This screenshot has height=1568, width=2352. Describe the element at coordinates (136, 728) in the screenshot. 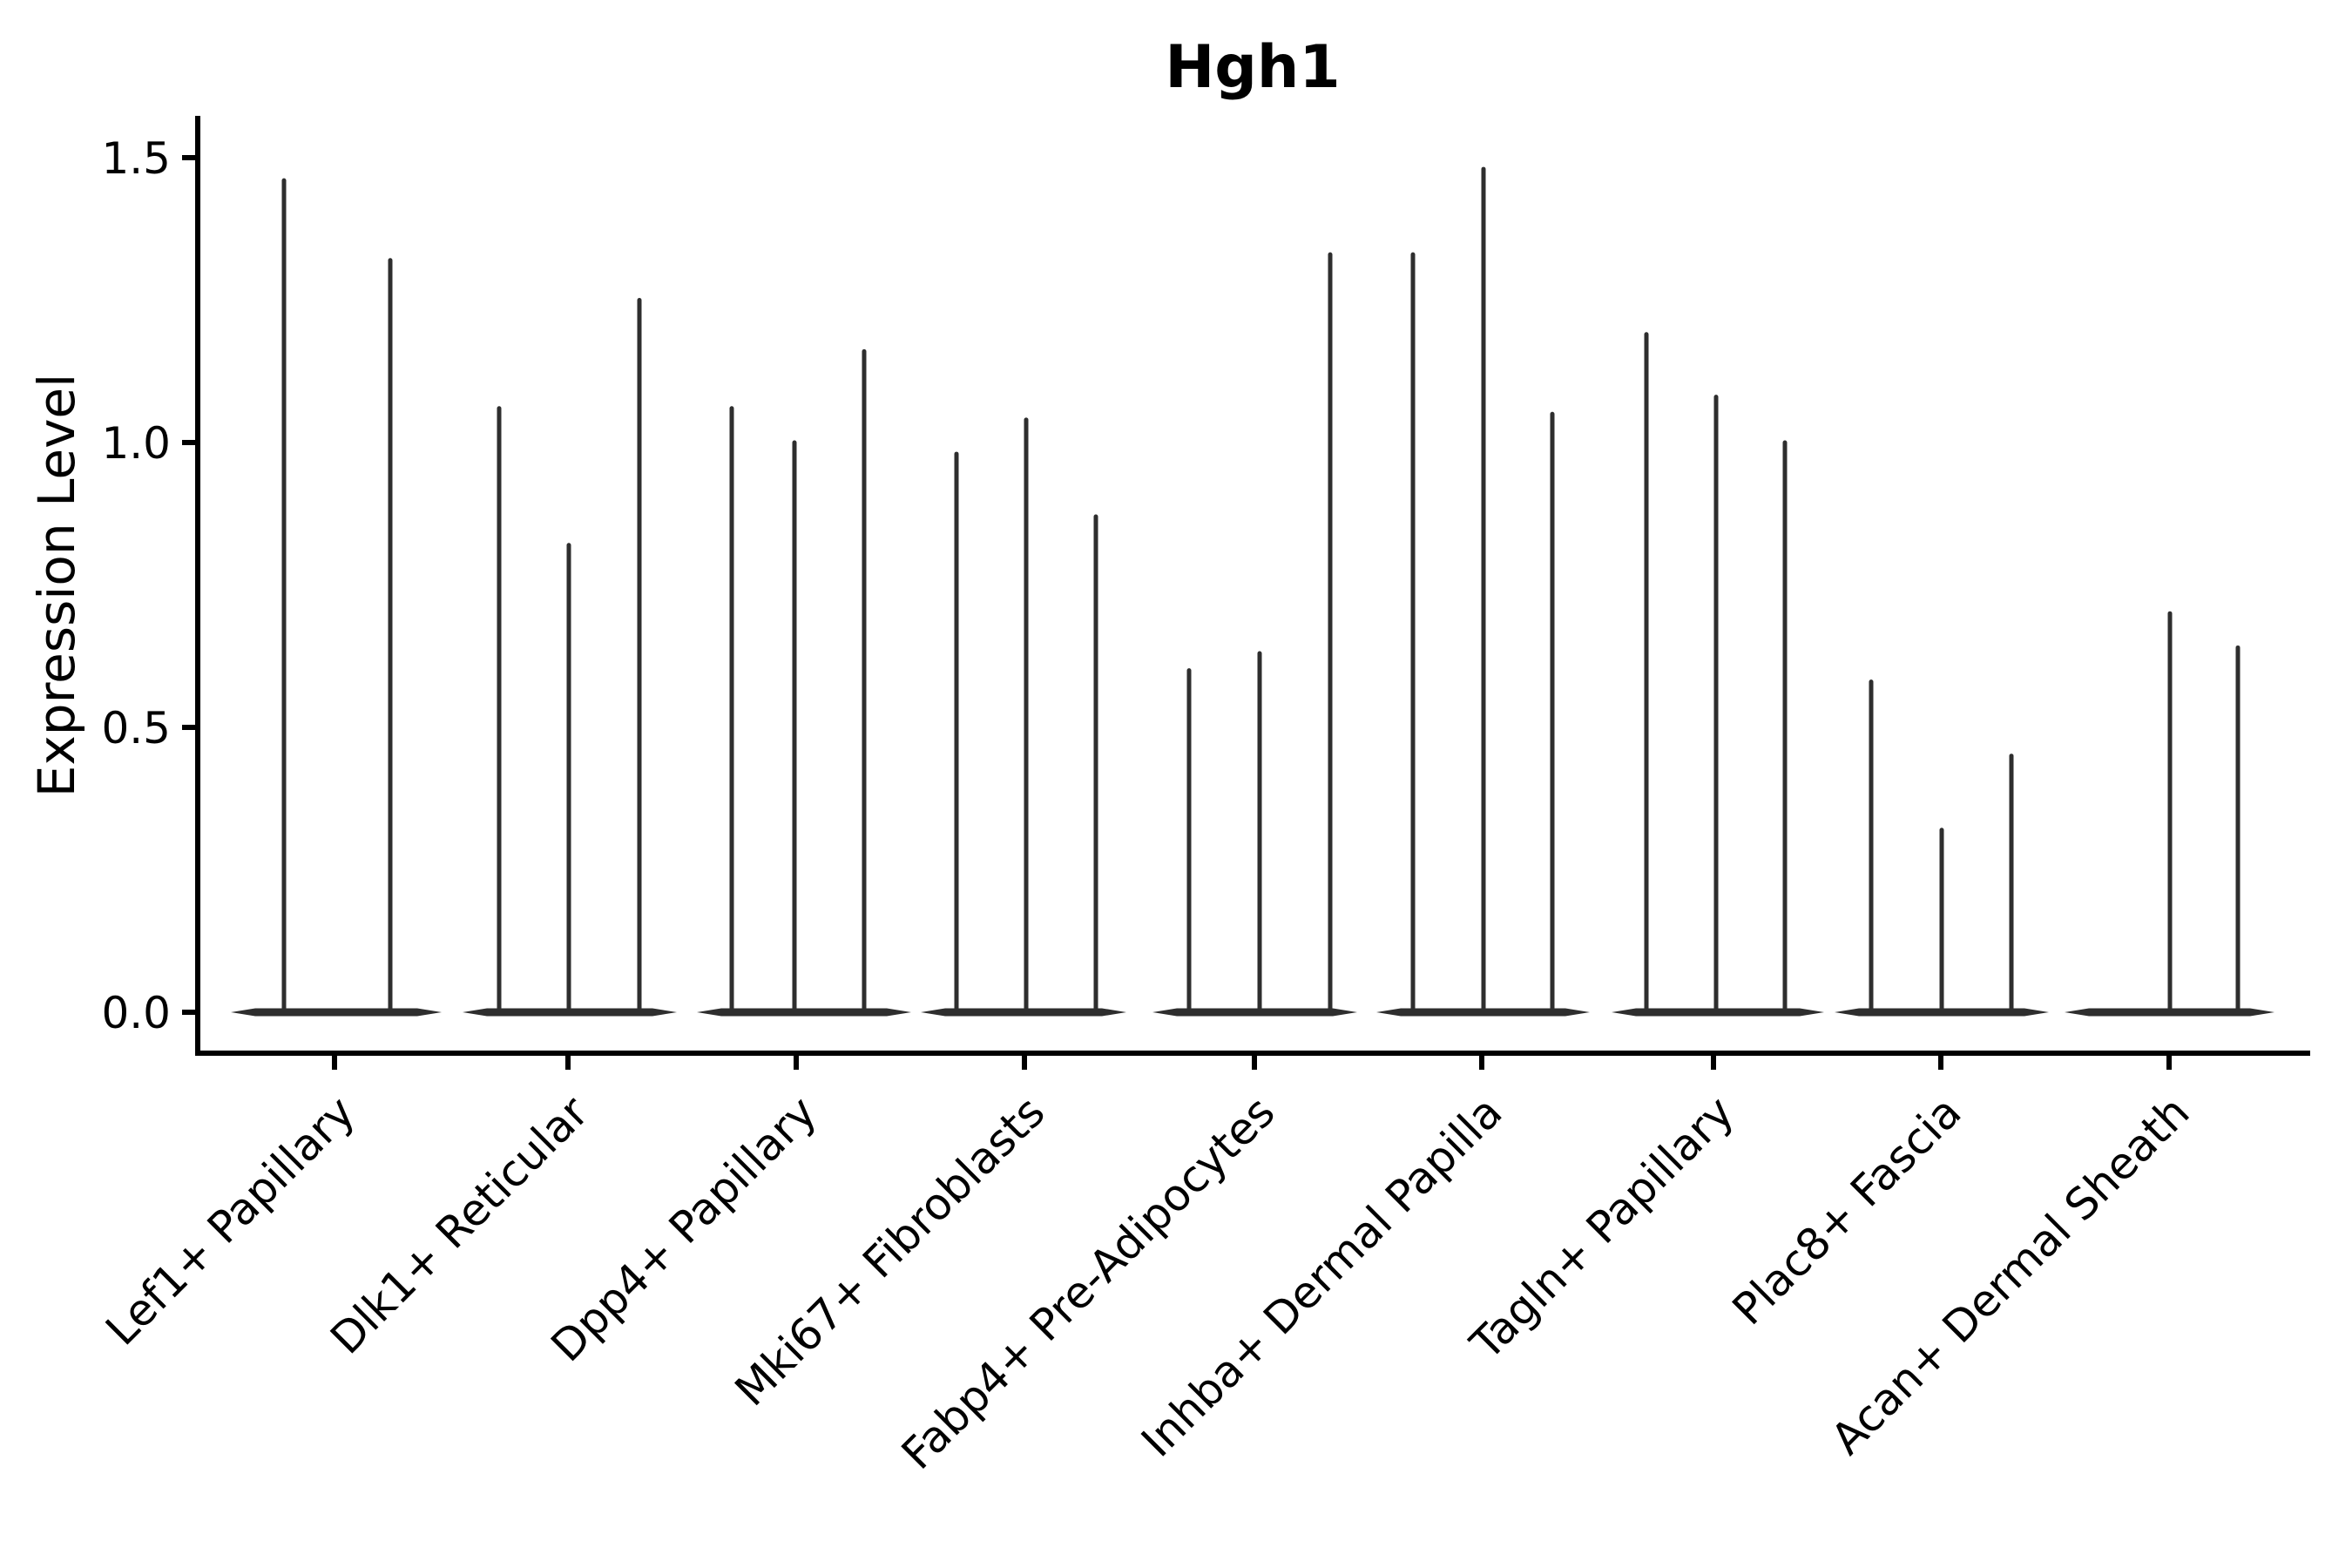

I see `y-tick-label: 0.5` at that location.